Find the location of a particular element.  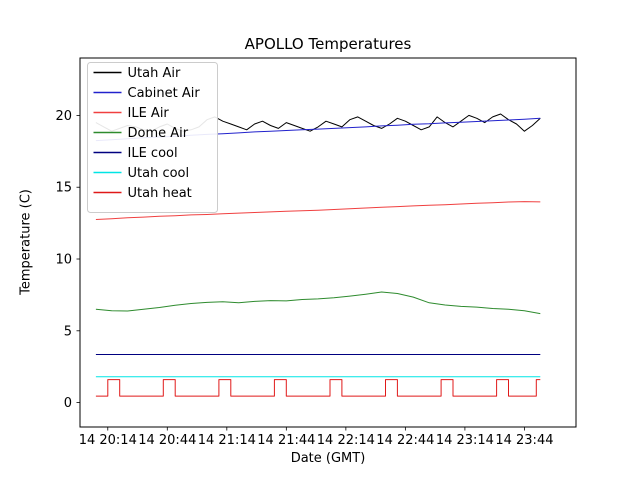

legend-label-ile-cool: ILE cool is located at coordinates (153, 153).